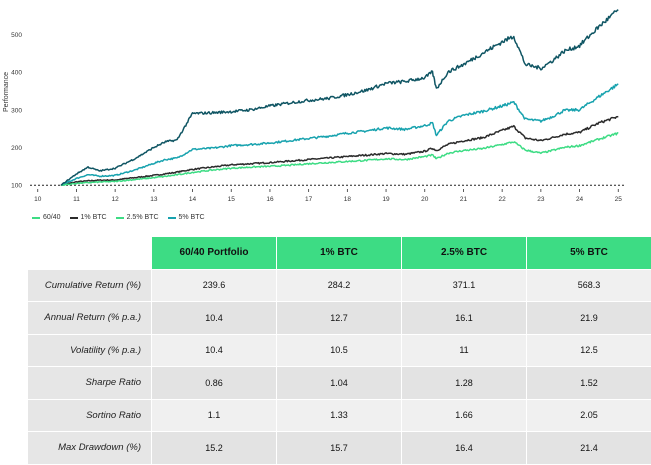 This screenshot has height=465, width=651. I want to click on row-label: Cumulative Return (%), so click(90, 285).